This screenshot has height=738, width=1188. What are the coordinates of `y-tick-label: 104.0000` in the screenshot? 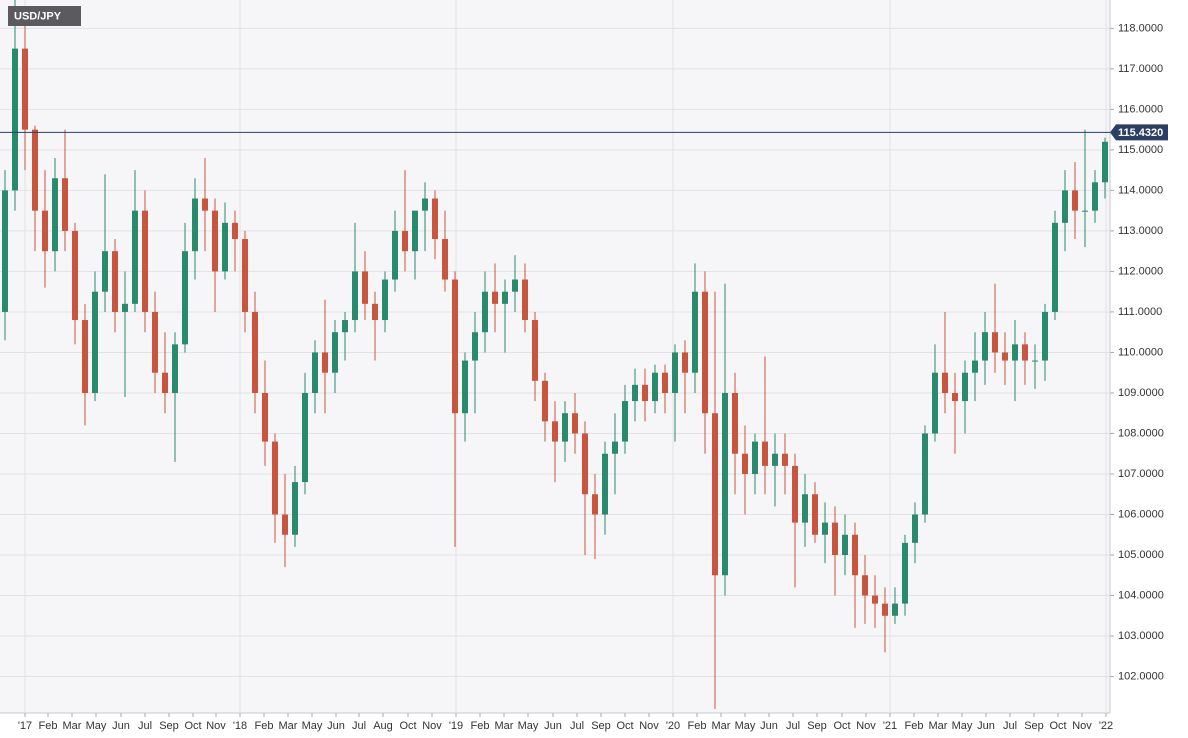 It's located at (1141, 595).